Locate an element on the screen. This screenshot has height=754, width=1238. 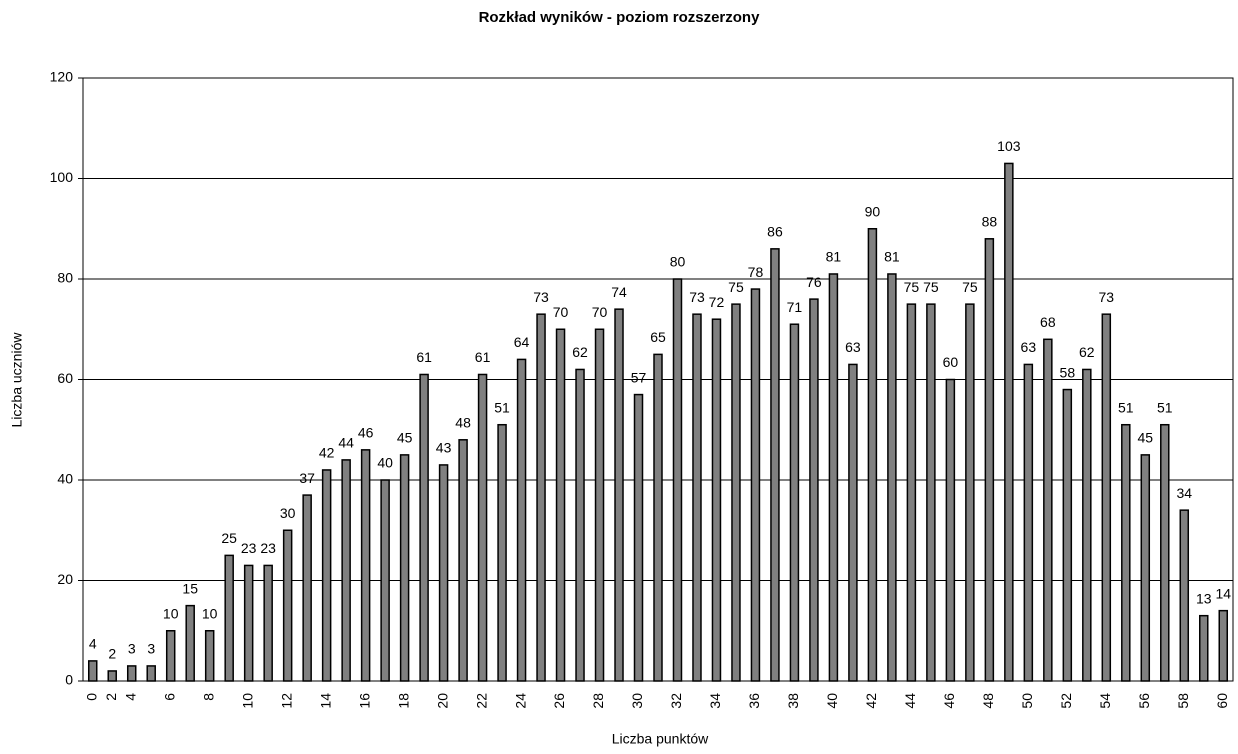
x-tick-label: 56 is located at coordinates (1144, 701).